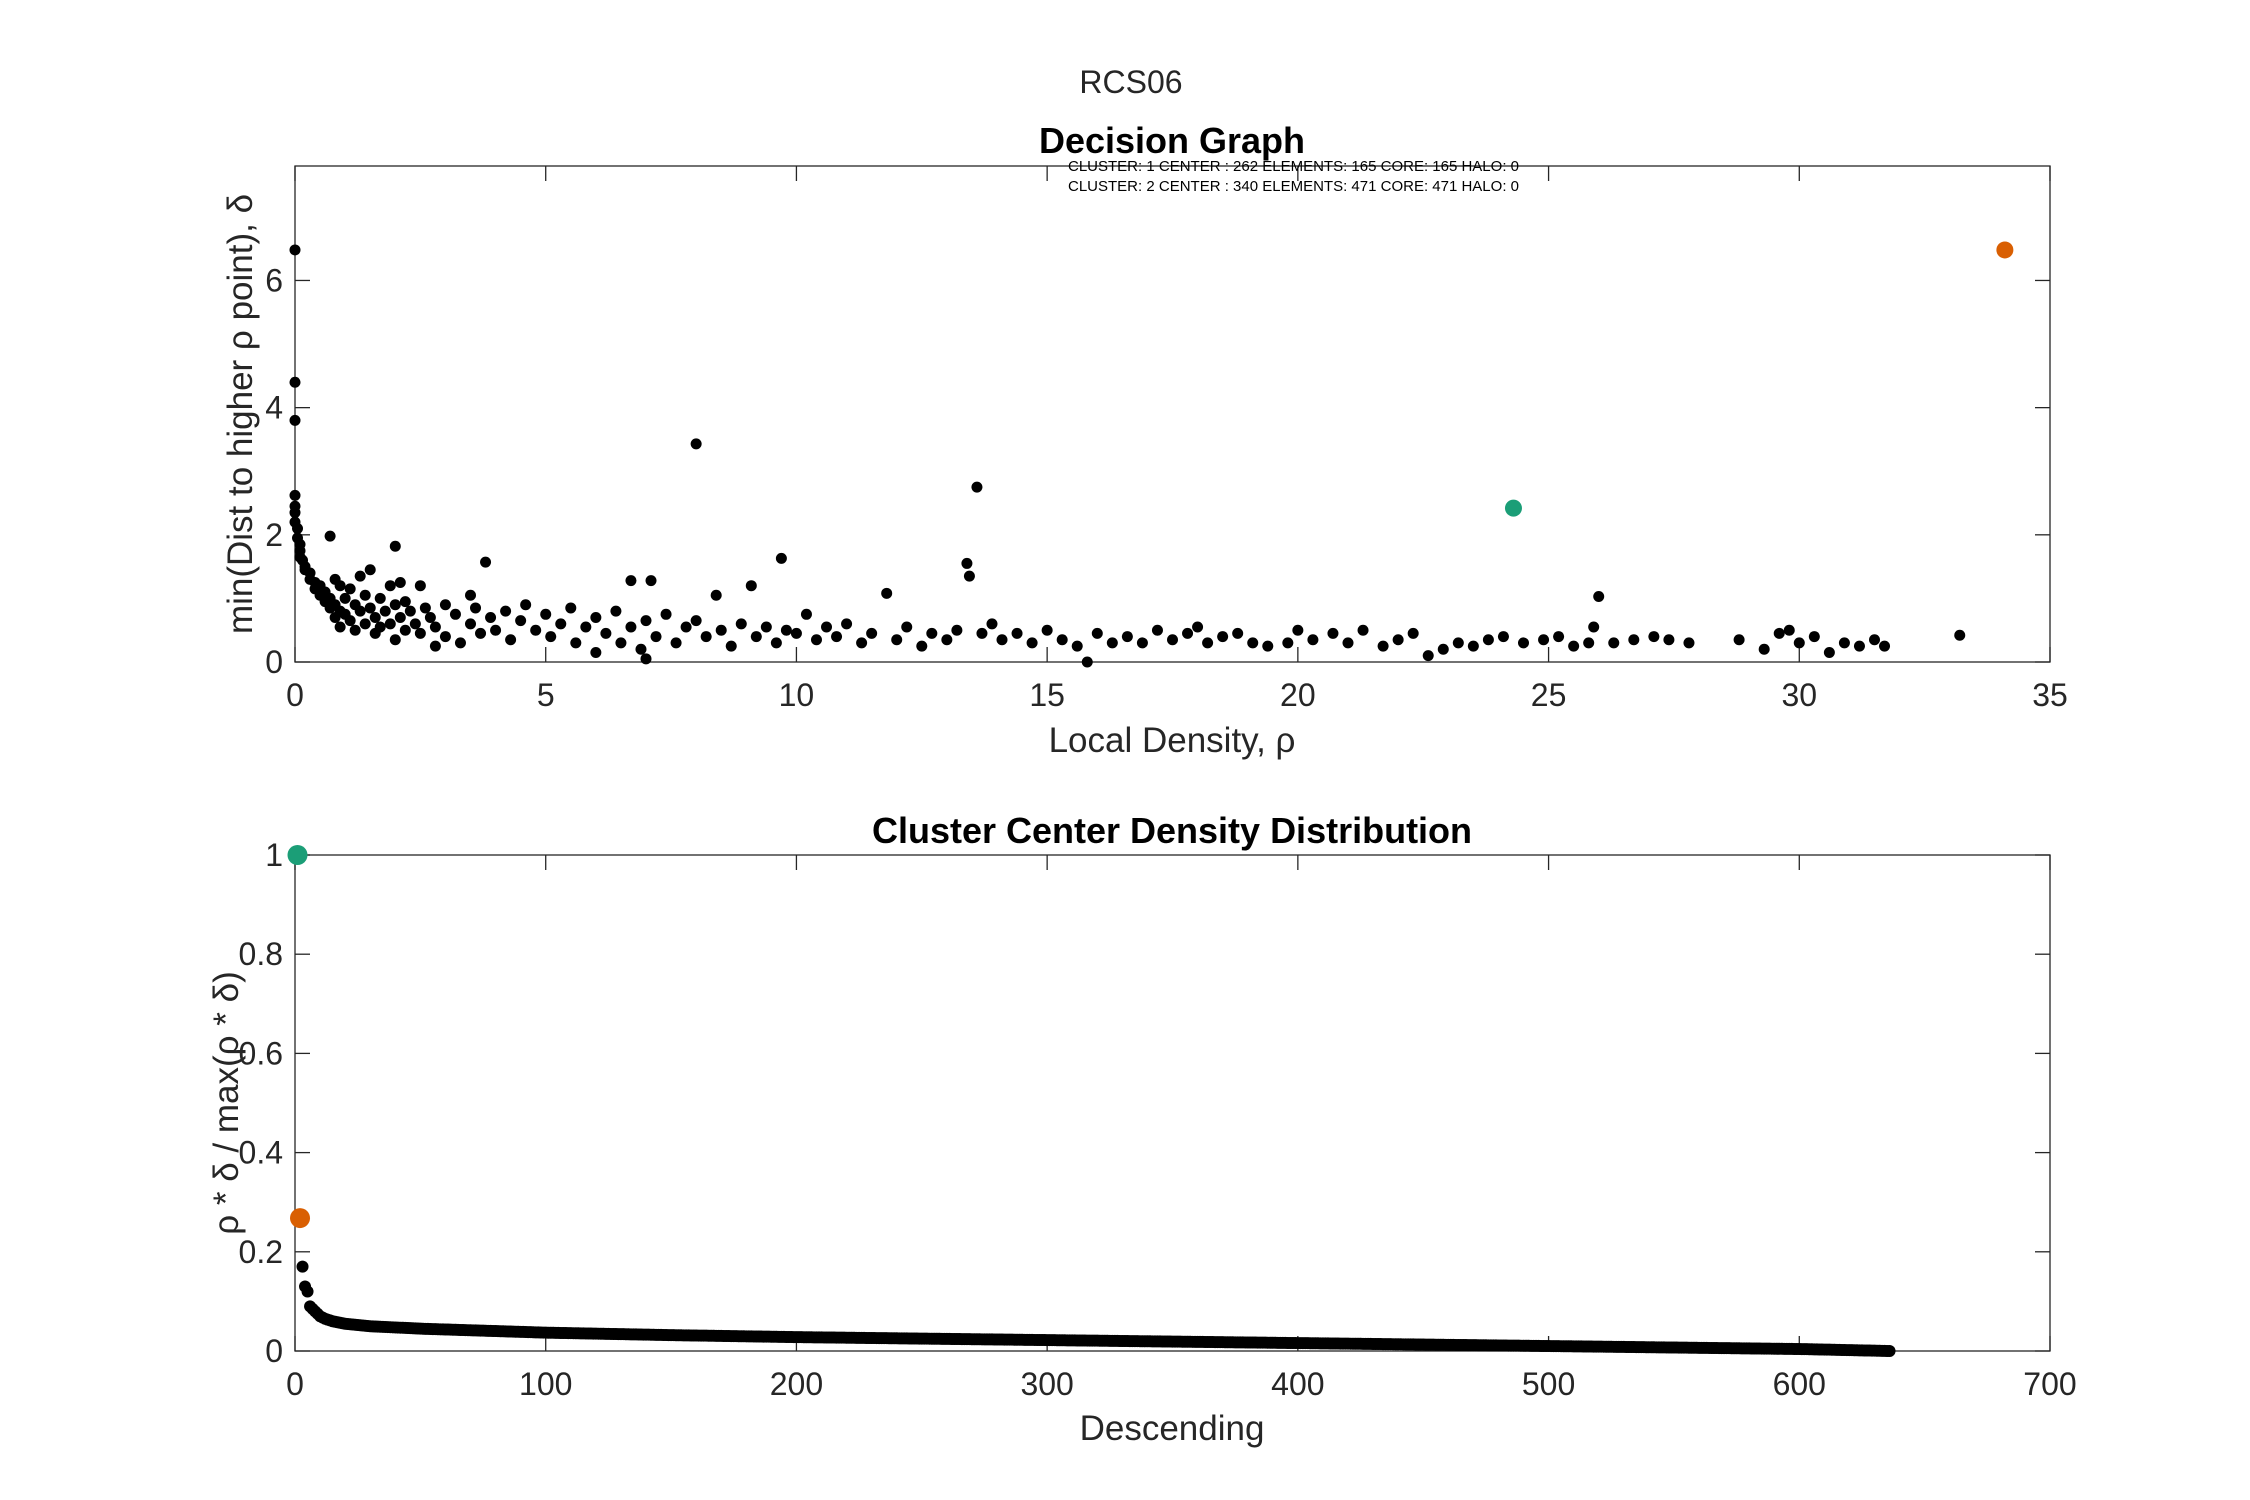 Image resolution: width=2250 pixels, height=1500 pixels. I want to click on y-tick-label: 1, so click(274, 855).